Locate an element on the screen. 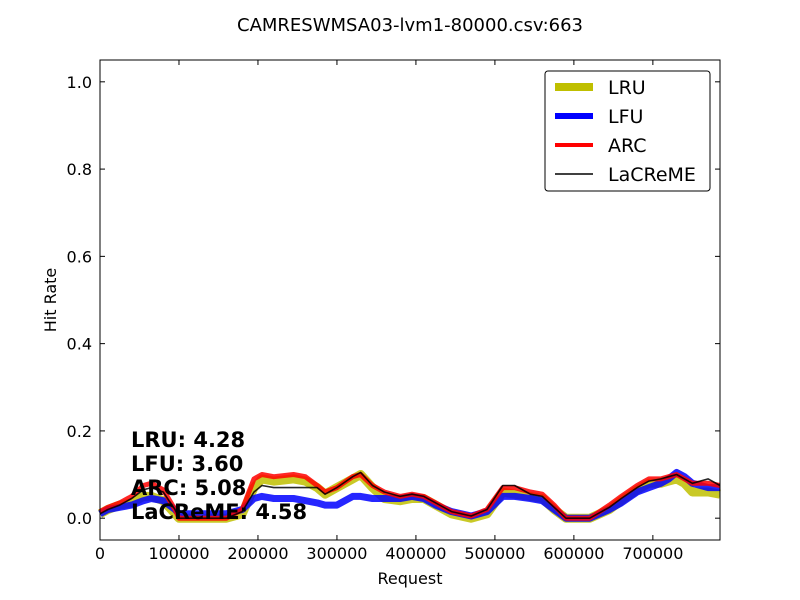 This screenshot has width=800, height=600. annotation-label: ARC: is located at coordinates (163, 488).